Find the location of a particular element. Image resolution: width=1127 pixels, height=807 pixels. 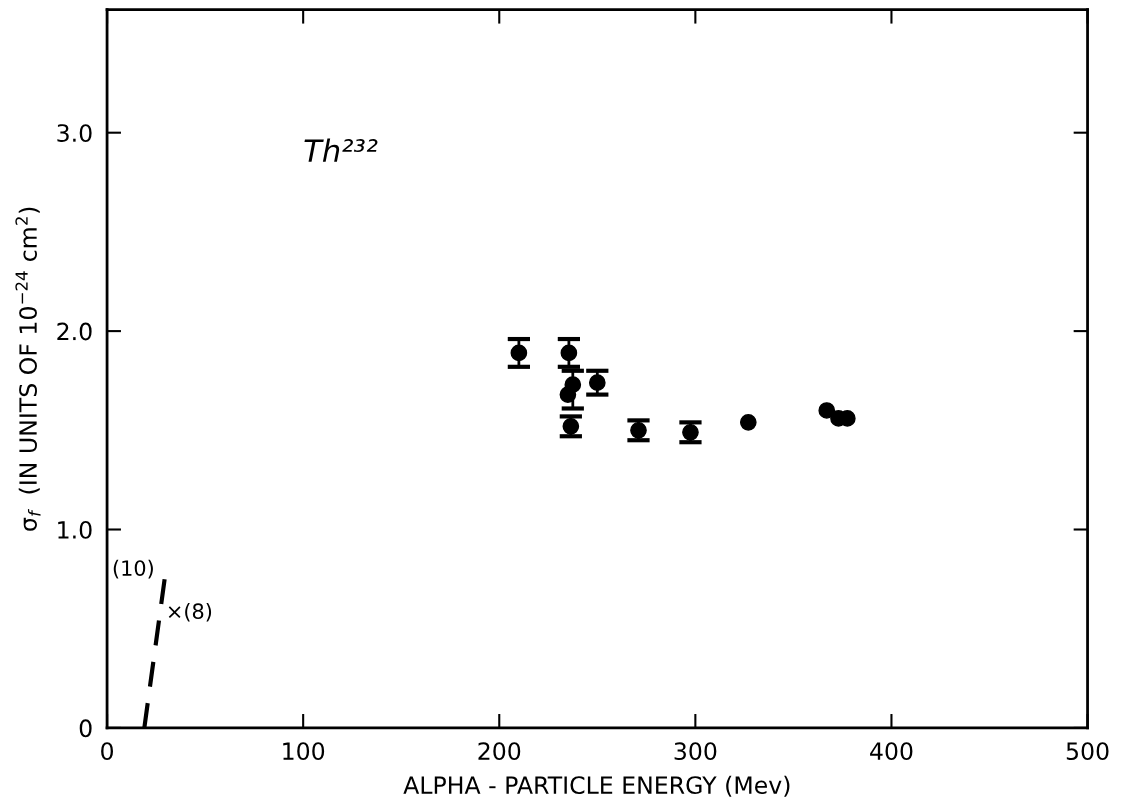

annotation: ×(8) is located at coordinates (190, 612).